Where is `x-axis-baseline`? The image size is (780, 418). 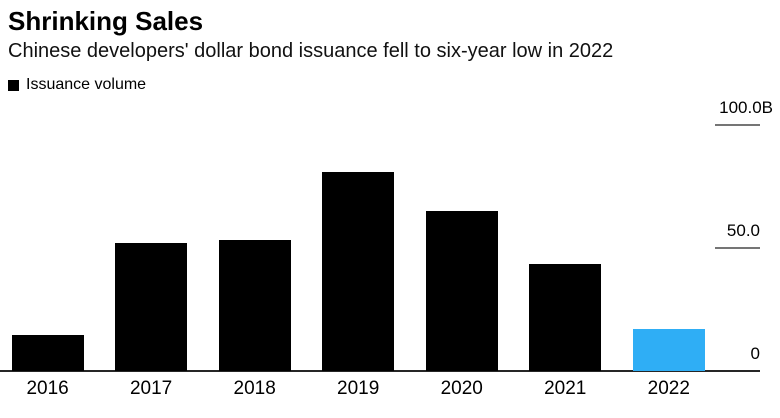 x-axis-baseline is located at coordinates (380, 371).